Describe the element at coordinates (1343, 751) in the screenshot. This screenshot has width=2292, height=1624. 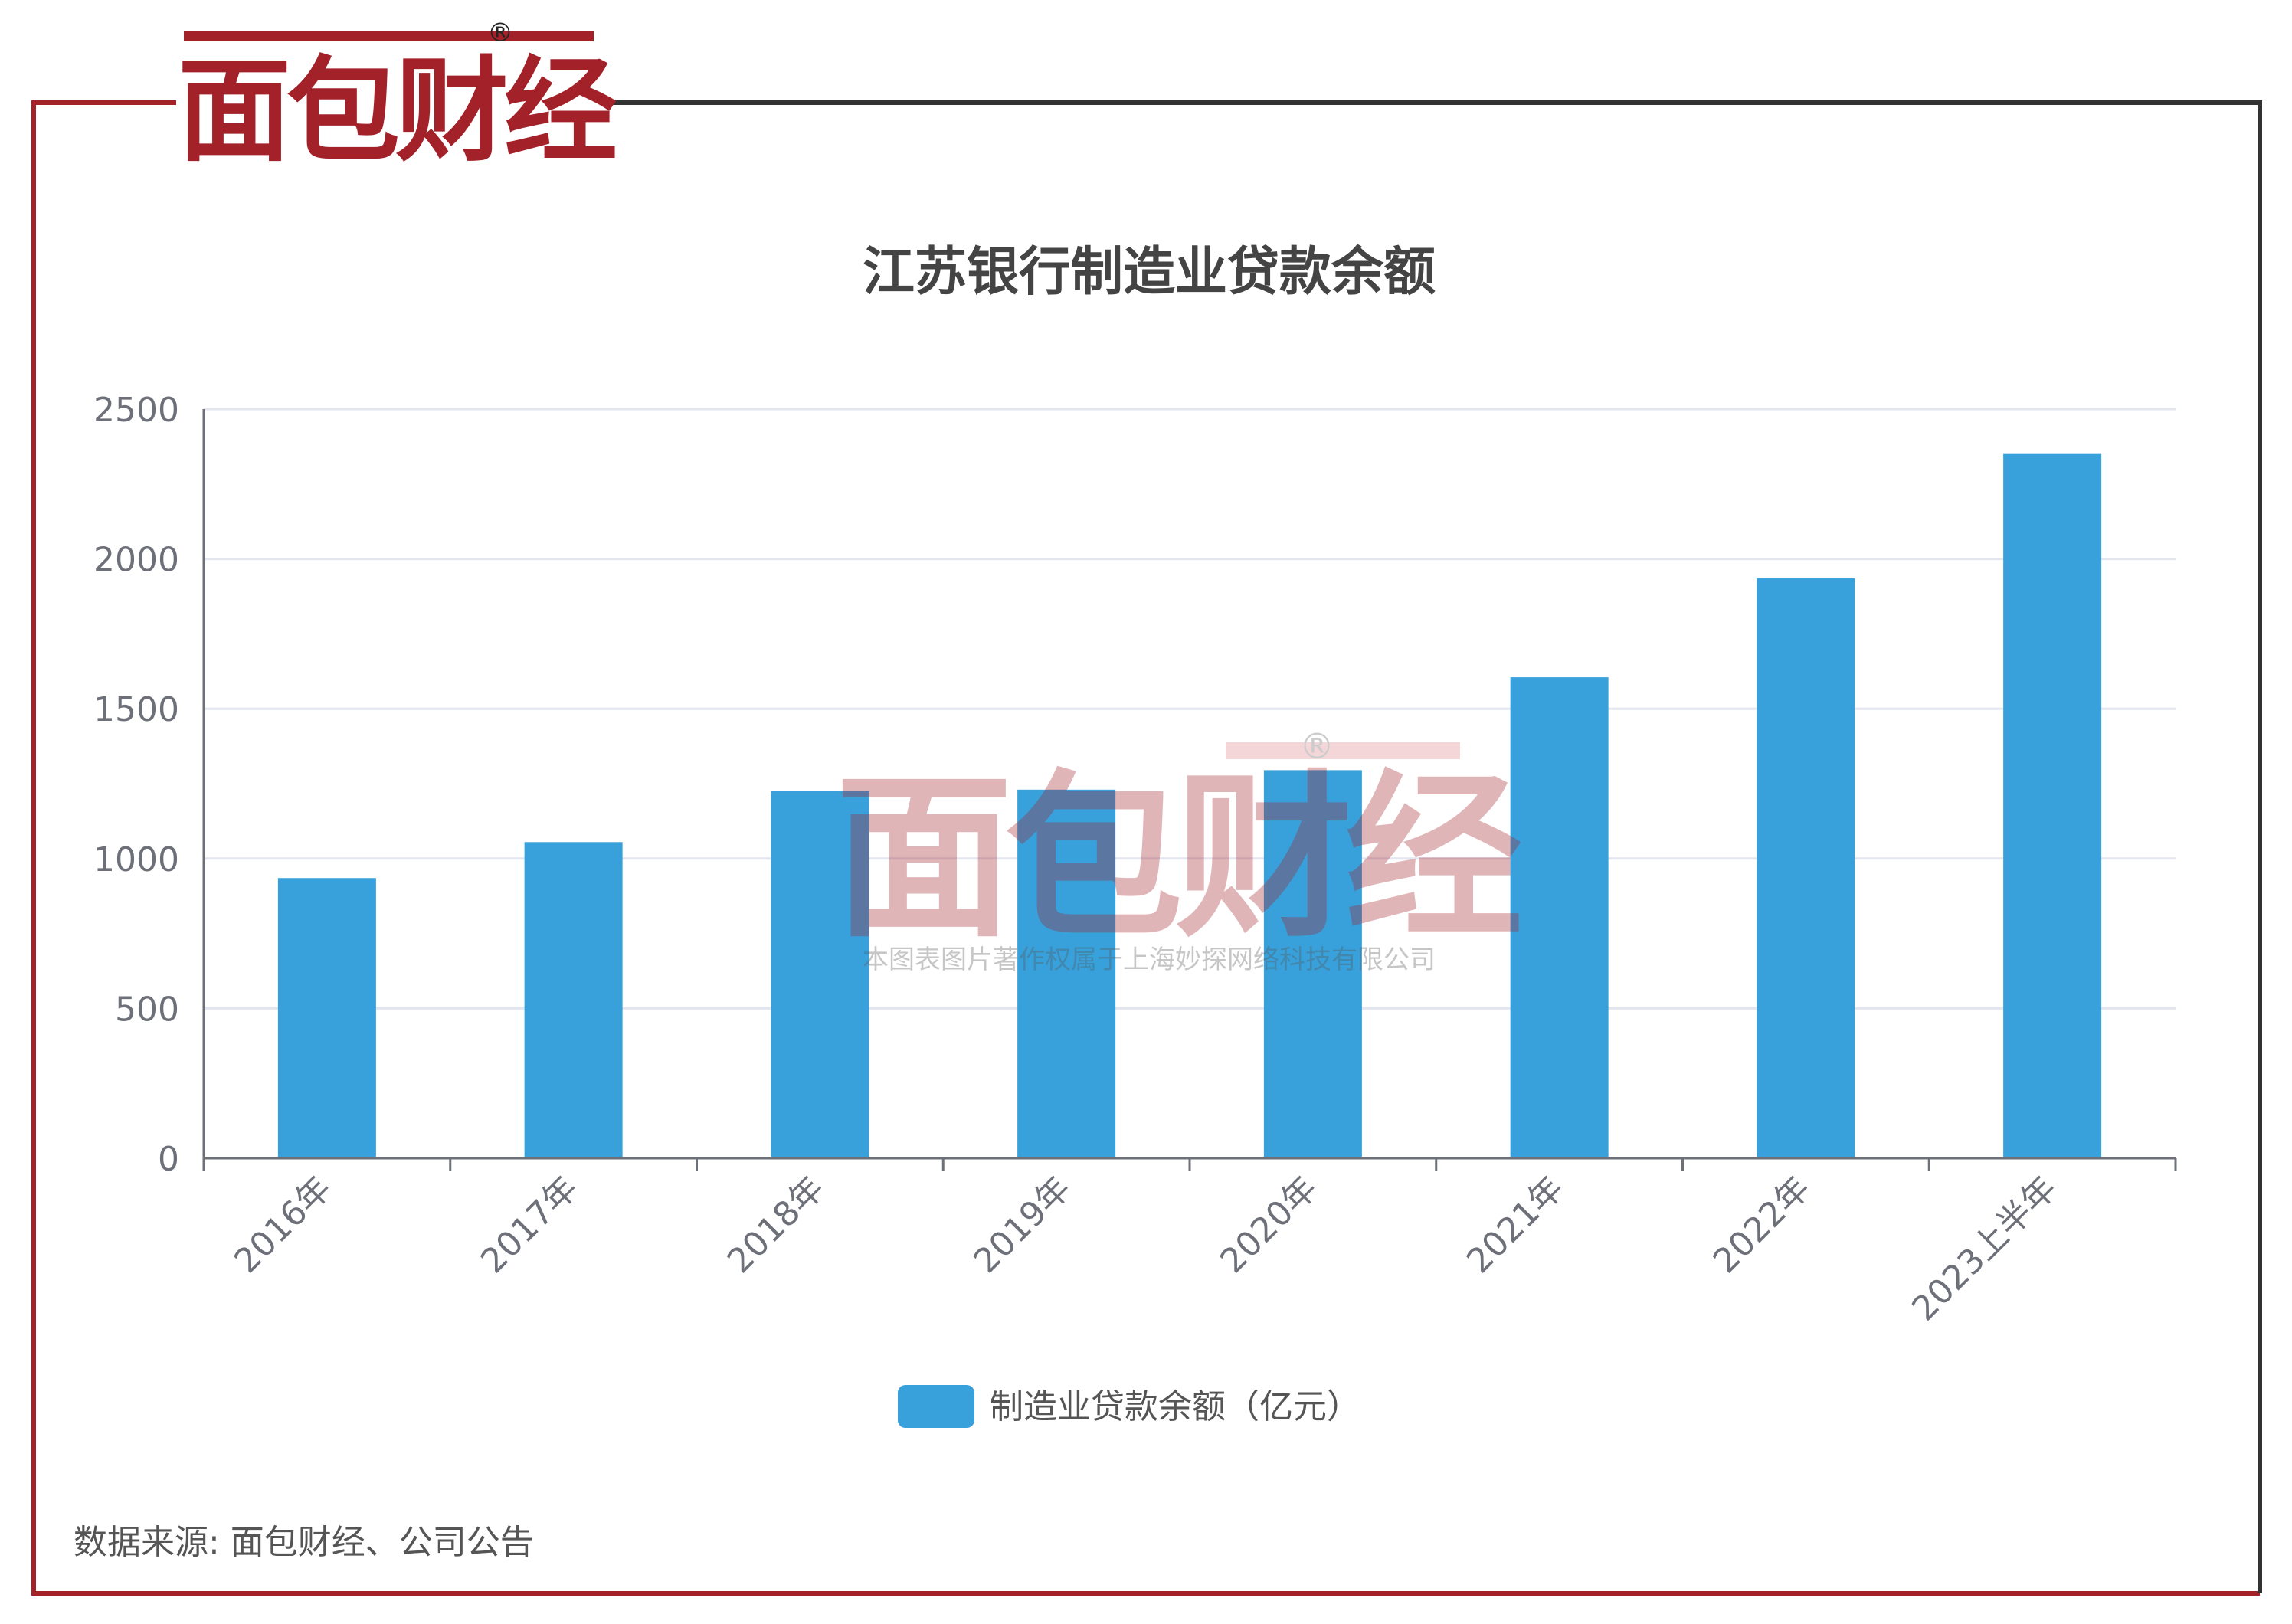
I see `watermark-accent-bar` at that location.